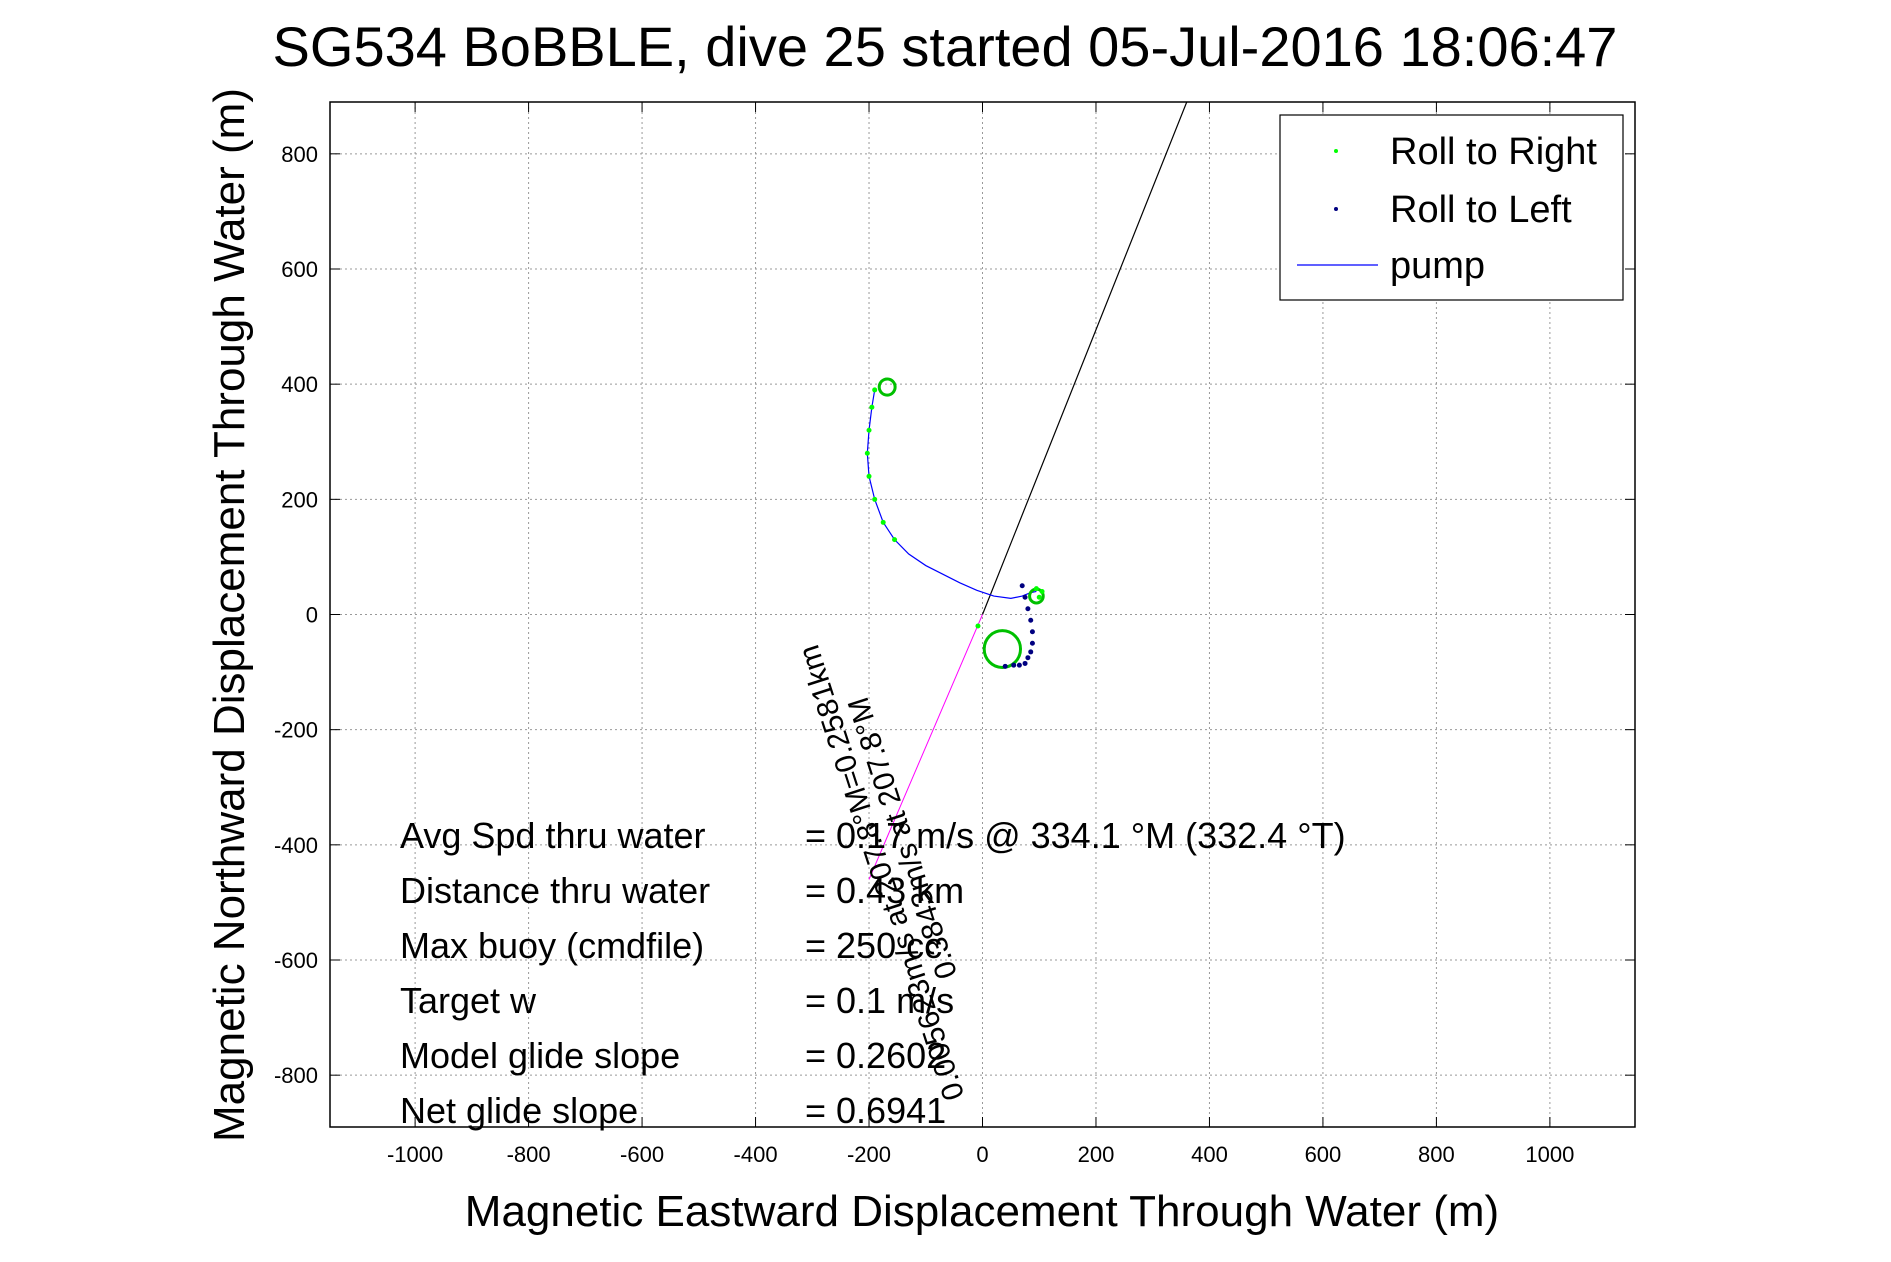 The height and width of the screenshot is (1262, 1891). Describe the element at coordinates (296, 730) in the screenshot. I see `y-tick-label: -200` at that location.